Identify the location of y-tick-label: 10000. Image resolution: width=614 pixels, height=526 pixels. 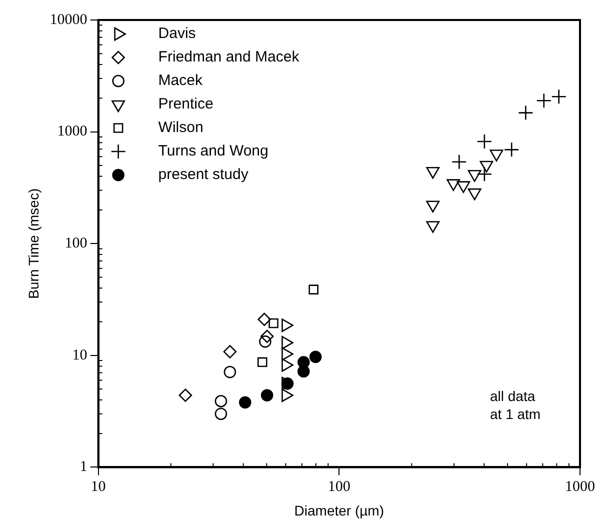
(69, 20).